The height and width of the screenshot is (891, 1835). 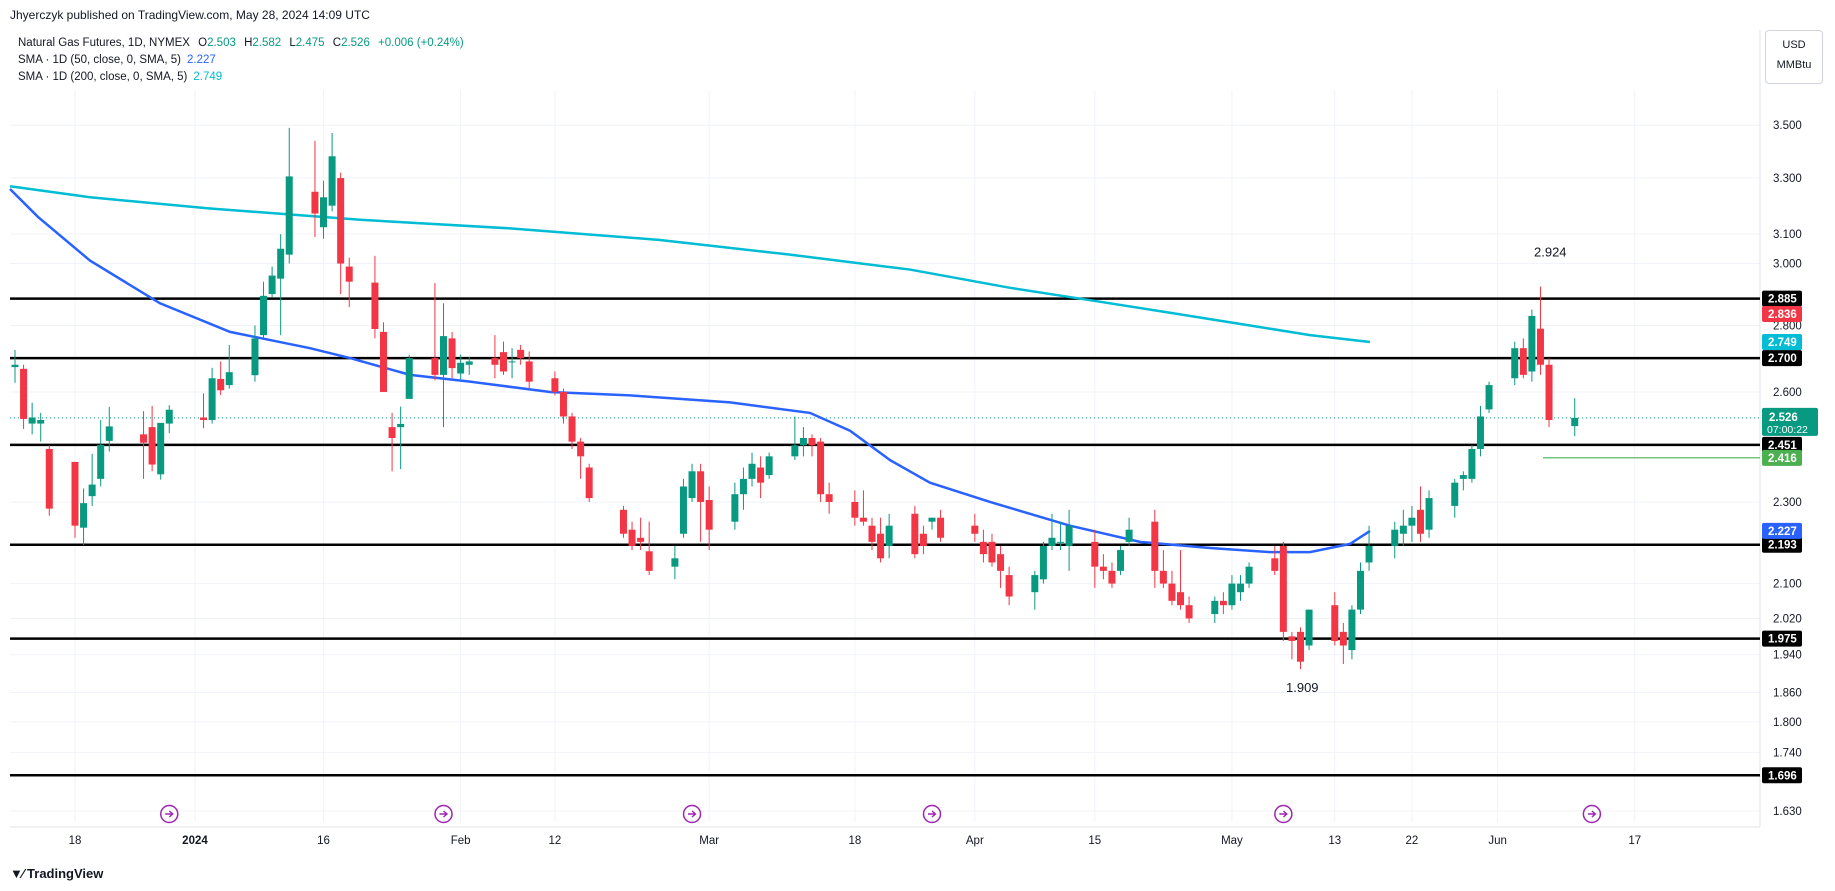 I want to click on last-price-badge, so click(x=1790, y=421).